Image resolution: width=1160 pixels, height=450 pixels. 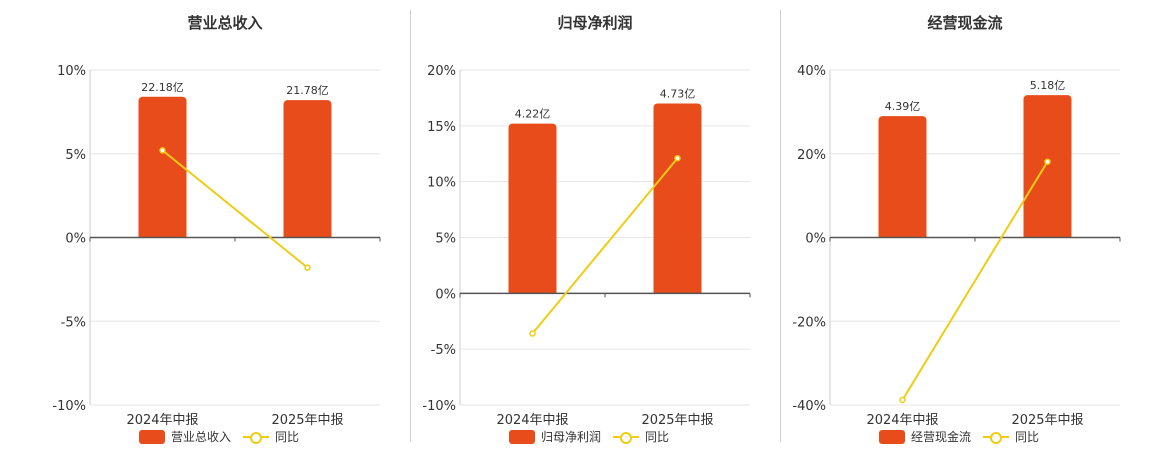 I want to click on bar-data-label: 4.39亿, so click(x=903, y=106).